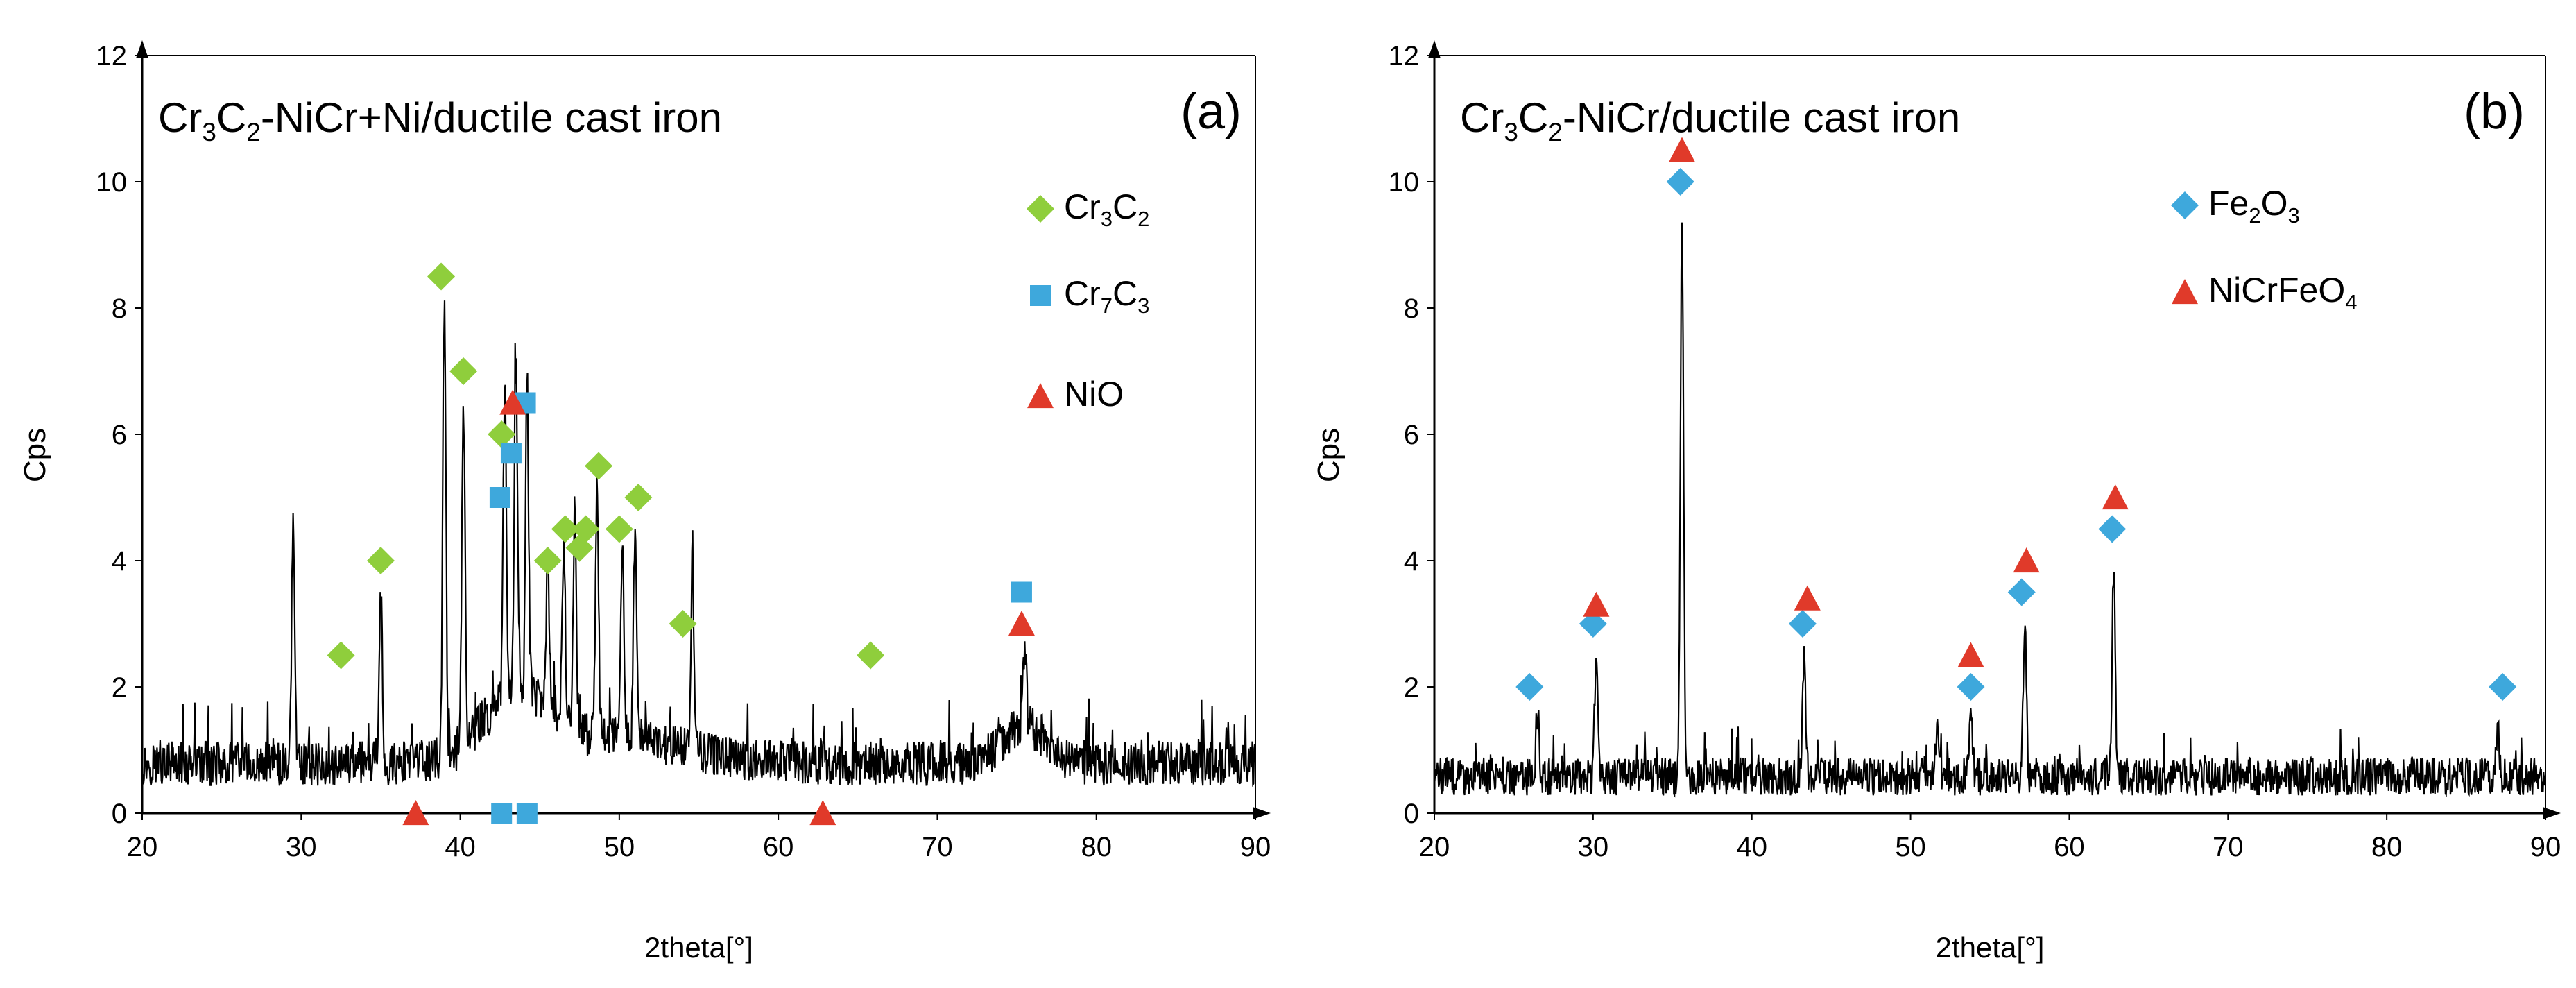 This screenshot has height=988, width=2576. What do you see at coordinates (1107, 305) in the screenshot?
I see `subscript-text: 7` at bounding box center [1107, 305].